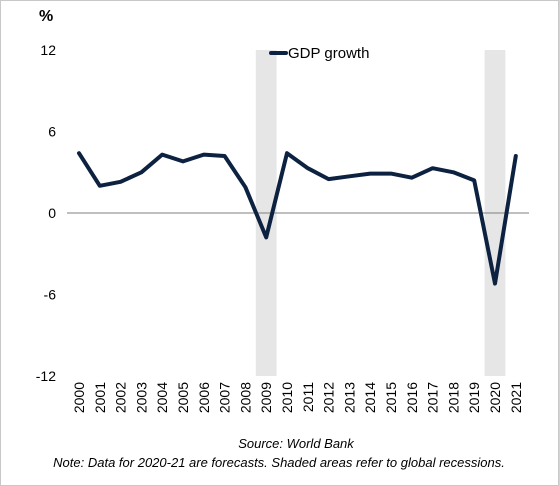  What do you see at coordinates (46, 16) in the screenshot?
I see `y-axis-unit-label: %` at bounding box center [46, 16].